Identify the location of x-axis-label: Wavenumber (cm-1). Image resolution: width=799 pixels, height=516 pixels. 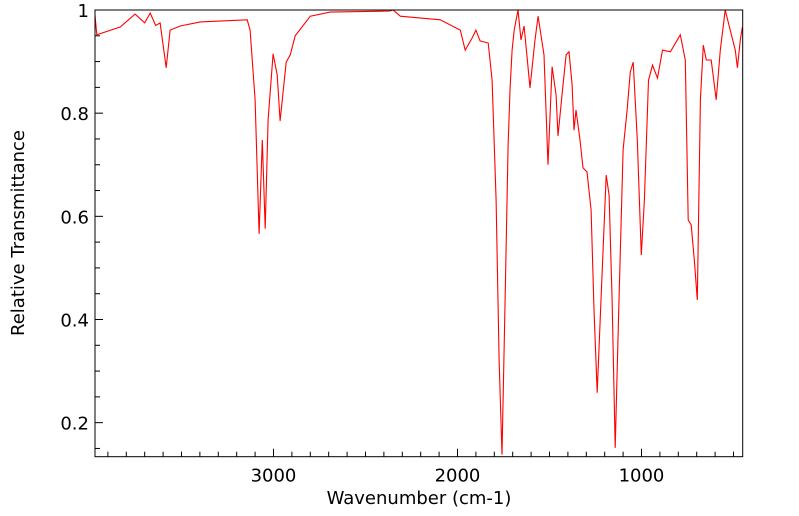
(419, 498).